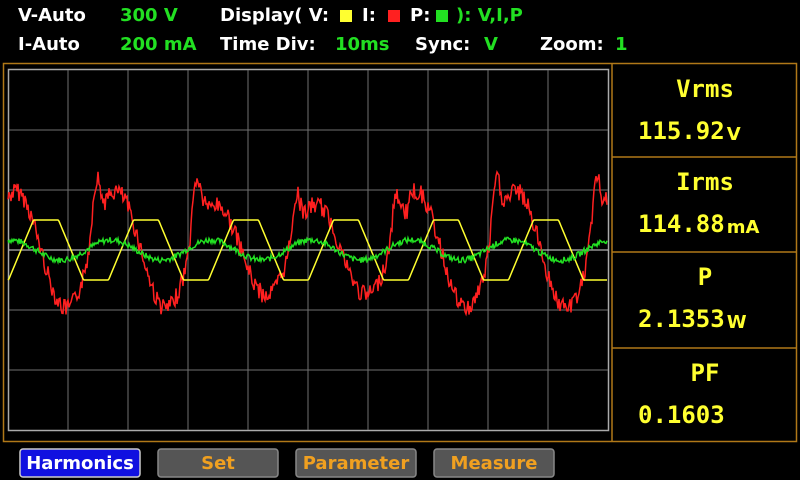 The width and height of the screenshot is (800, 480). Describe the element at coordinates (743, 227) in the screenshot. I see `measure-unit: mA` at that location.